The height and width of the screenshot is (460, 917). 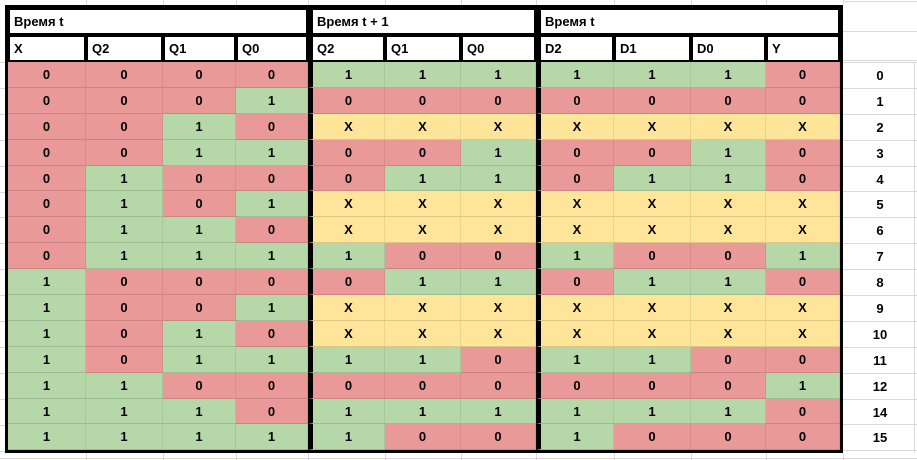 What do you see at coordinates (880, 309) in the screenshot?
I see `row-number-cell: 9` at bounding box center [880, 309].